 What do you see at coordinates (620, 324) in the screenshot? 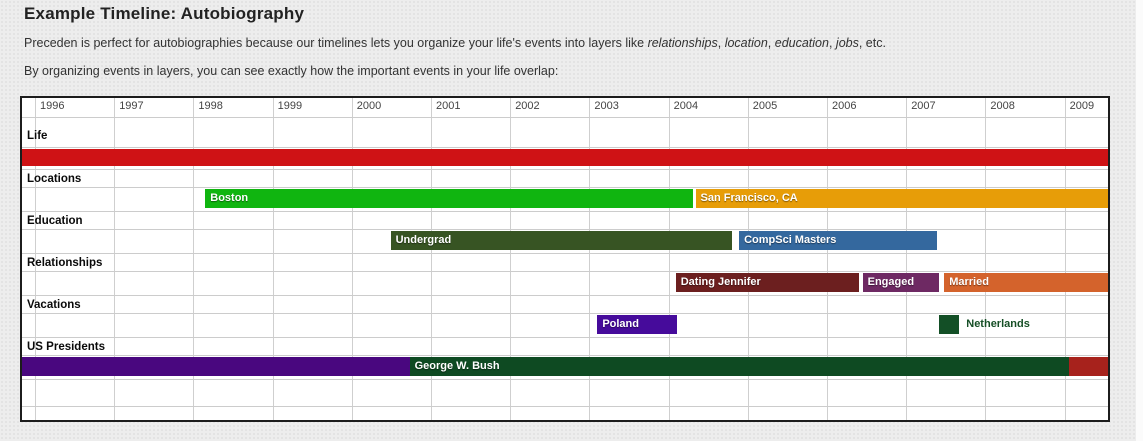
I see `event-label: Poland` at bounding box center [620, 324].